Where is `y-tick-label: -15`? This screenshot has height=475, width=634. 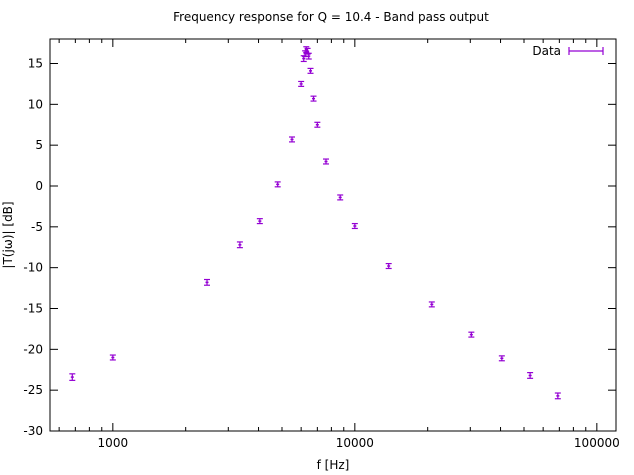
y-tick-label: -15 is located at coordinates (33, 309).